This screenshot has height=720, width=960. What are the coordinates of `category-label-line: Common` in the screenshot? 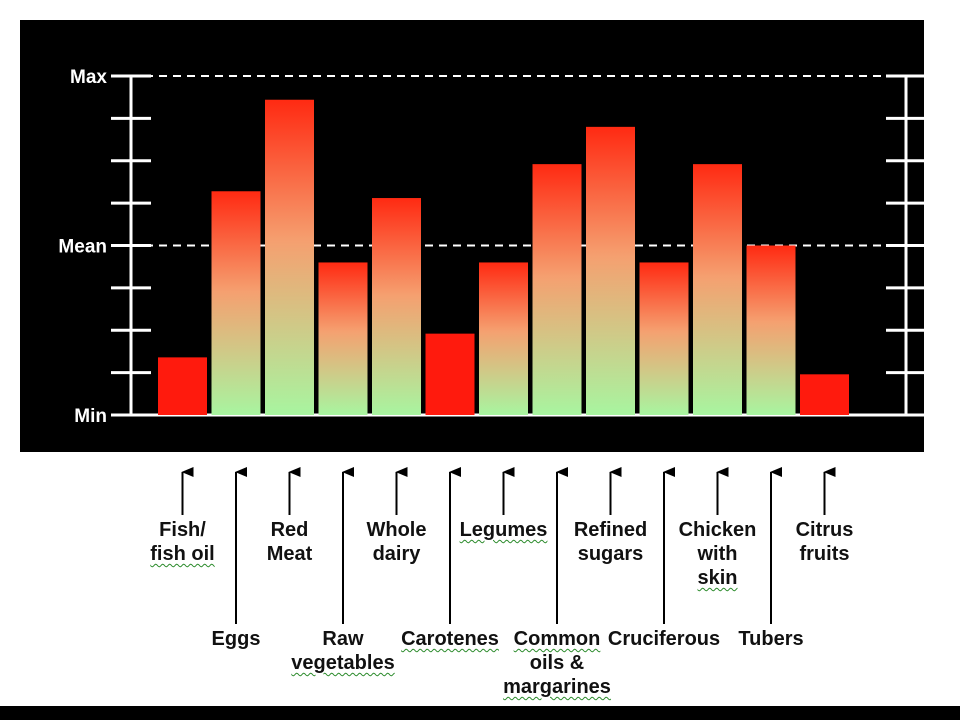 It's located at (557, 639).